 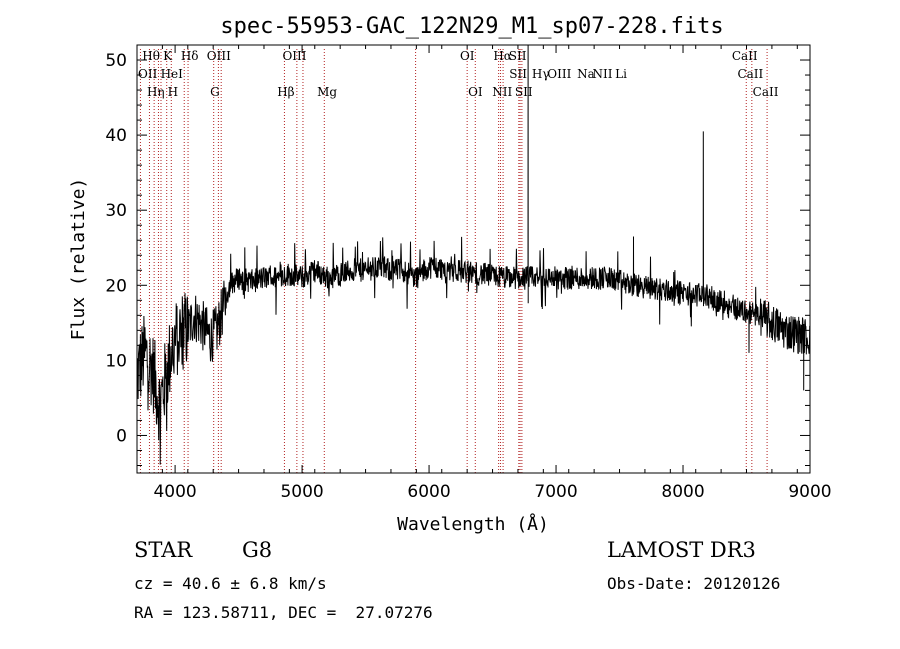 I want to click on chart-title: spec-55953-GAC_122N29_M1_sp07-228.fits, so click(x=471, y=26).